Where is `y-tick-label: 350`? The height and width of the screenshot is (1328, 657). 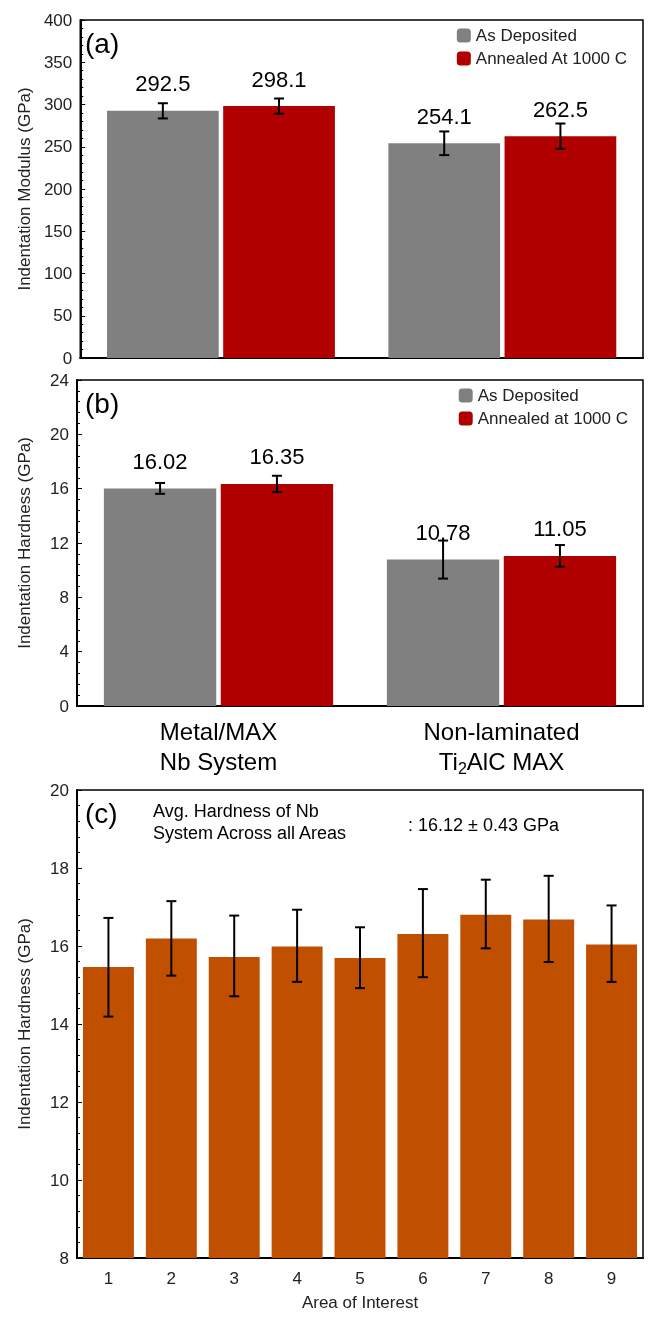 y-tick-label: 350 is located at coordinates (58, 62).